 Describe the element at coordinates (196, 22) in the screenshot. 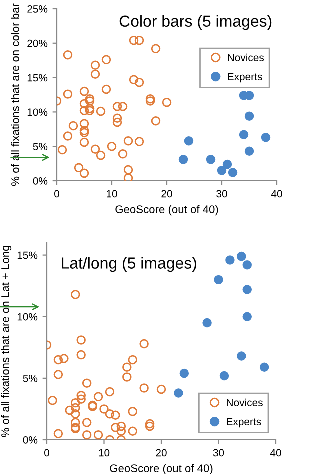

I see `chart-title: Color bars (5 images)` at that location.